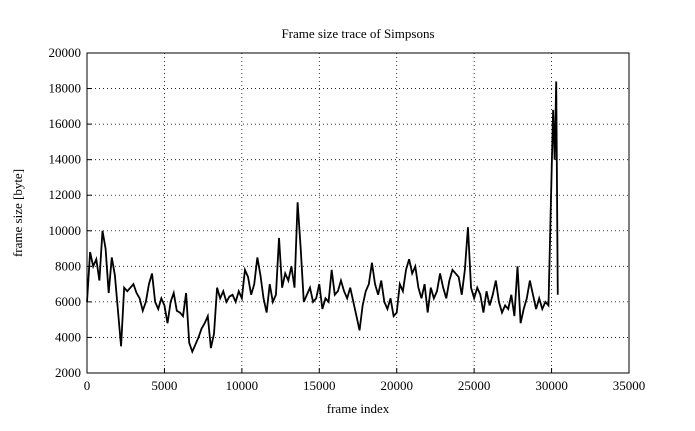 Image resolution: width=695 pixels, height=431 pixels. I want to click on y-tick-label: 6000, so click(68, 301).